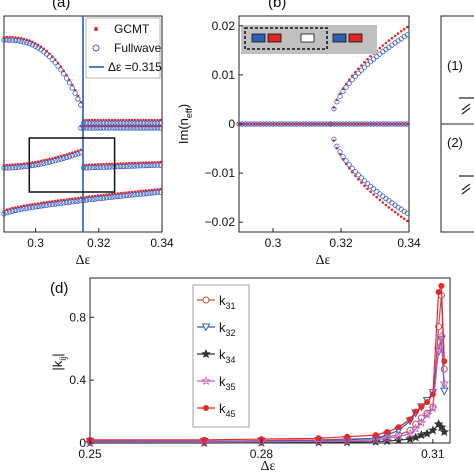 This screenshot has width=474, height=474. I want to click on panel-label-b: (b), so click(277, 5).